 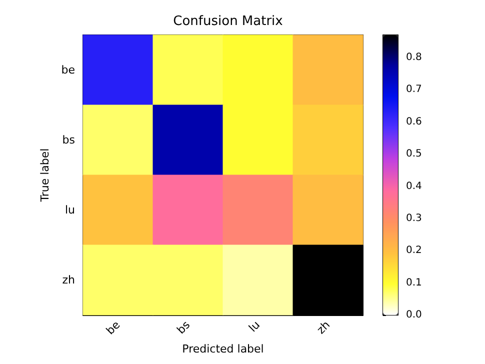 What do you see at coordinates (414, 154) in the screenshot?
I see `color-bar-label: 0.5` at bounding box center [414, 154].